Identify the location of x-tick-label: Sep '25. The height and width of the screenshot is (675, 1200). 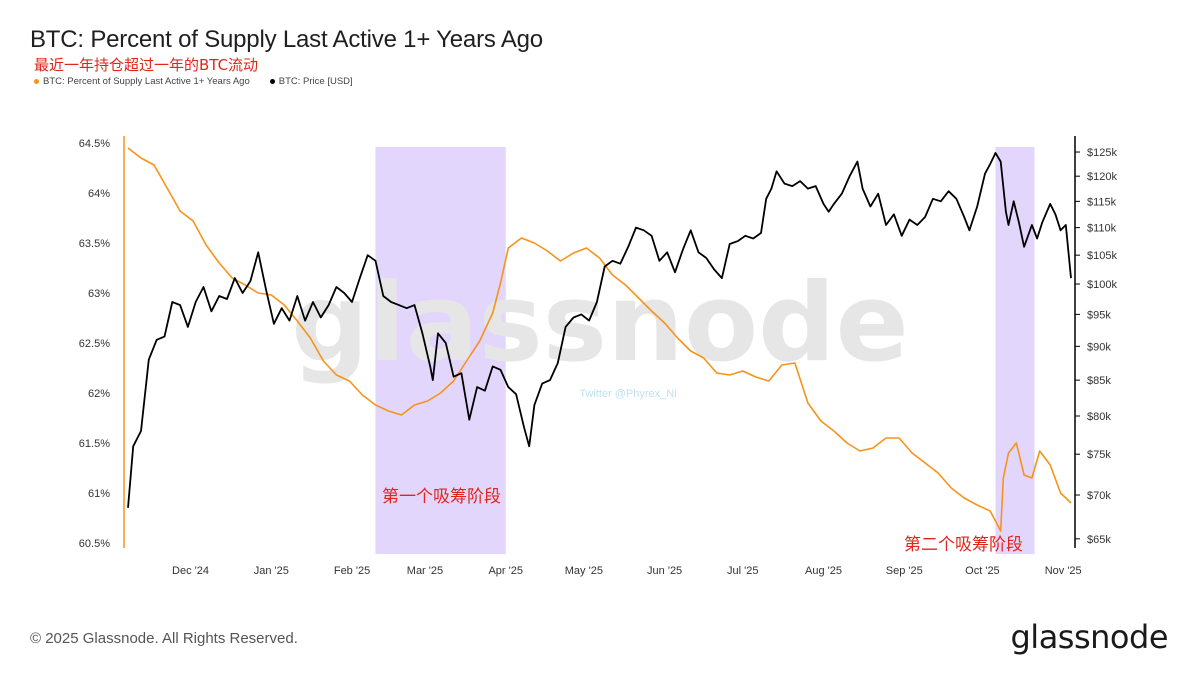
(904, 571).